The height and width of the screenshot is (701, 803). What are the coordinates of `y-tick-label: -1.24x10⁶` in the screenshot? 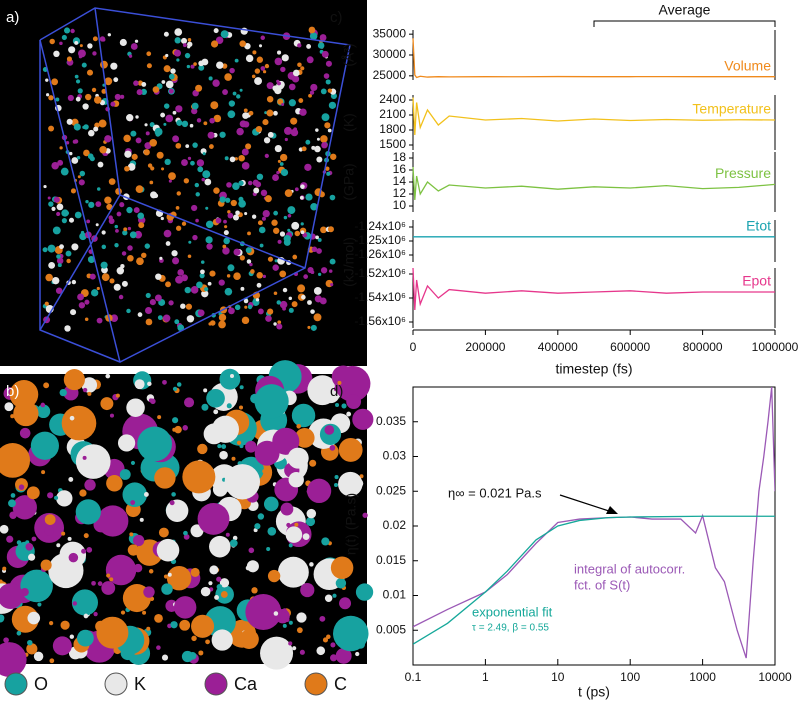 It's located at (380, 226).